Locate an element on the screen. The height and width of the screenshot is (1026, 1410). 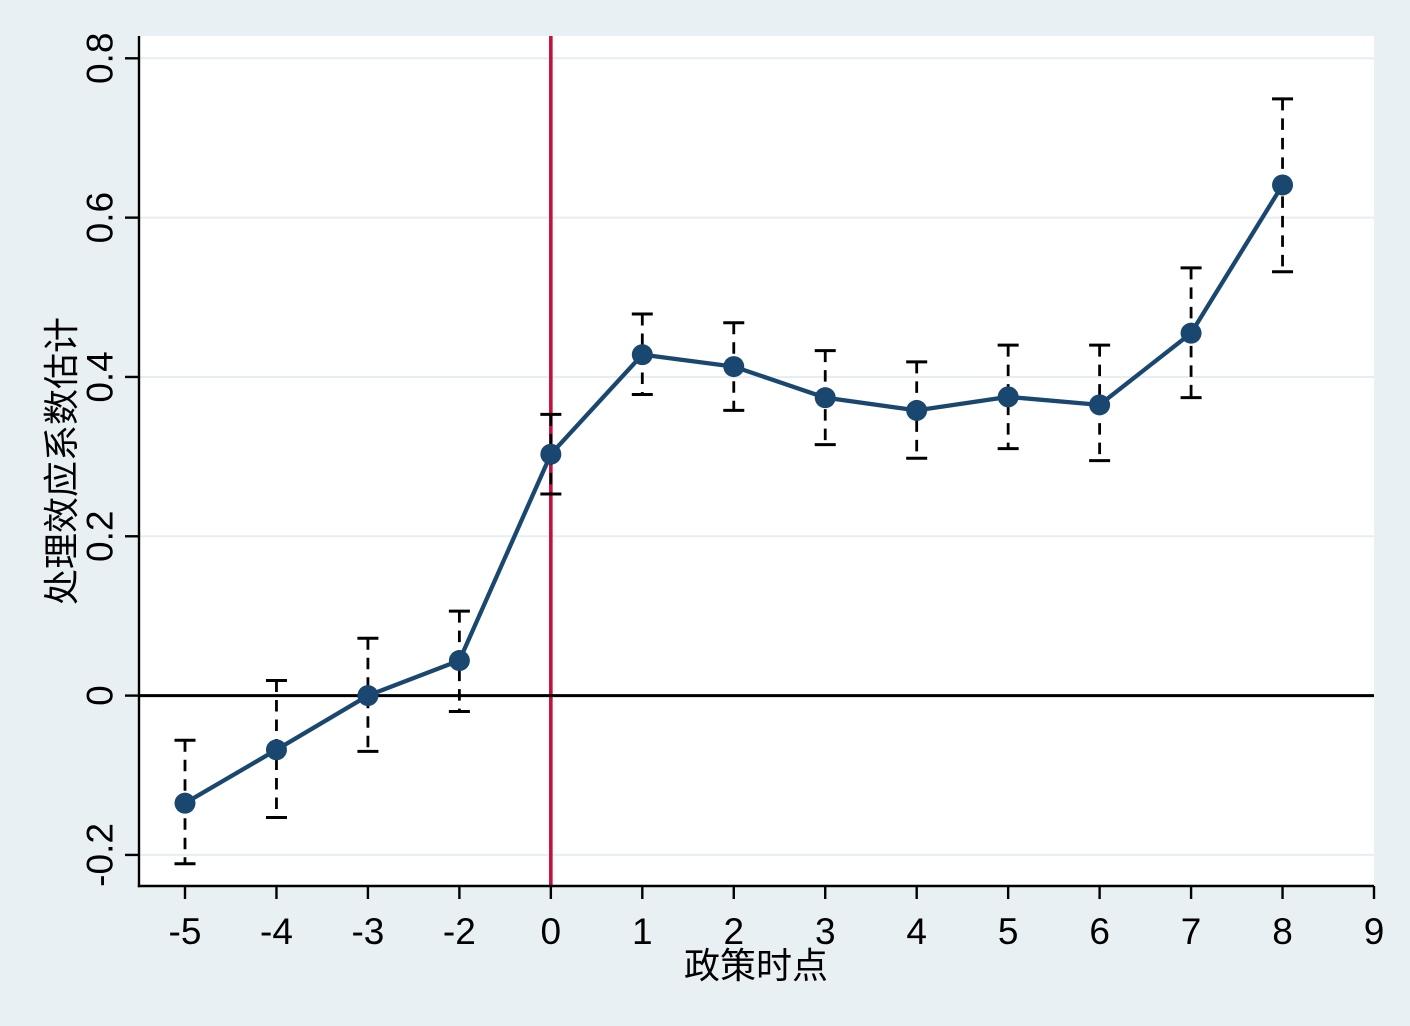
x-tick-label: 9 is located at coordinates (1374, 931).